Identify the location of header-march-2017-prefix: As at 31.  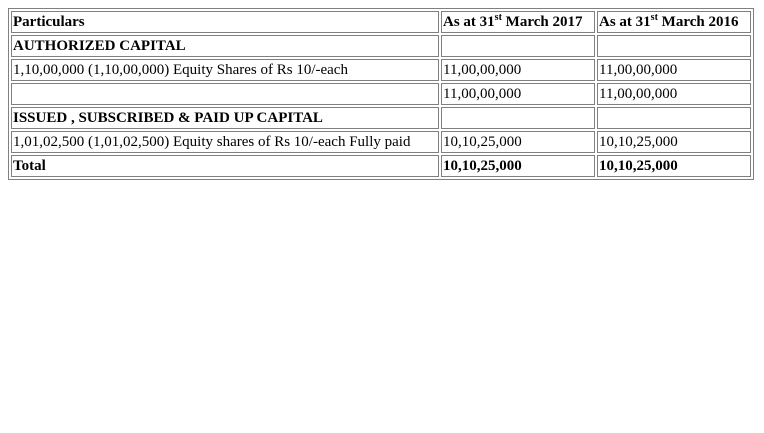
(469, 22).